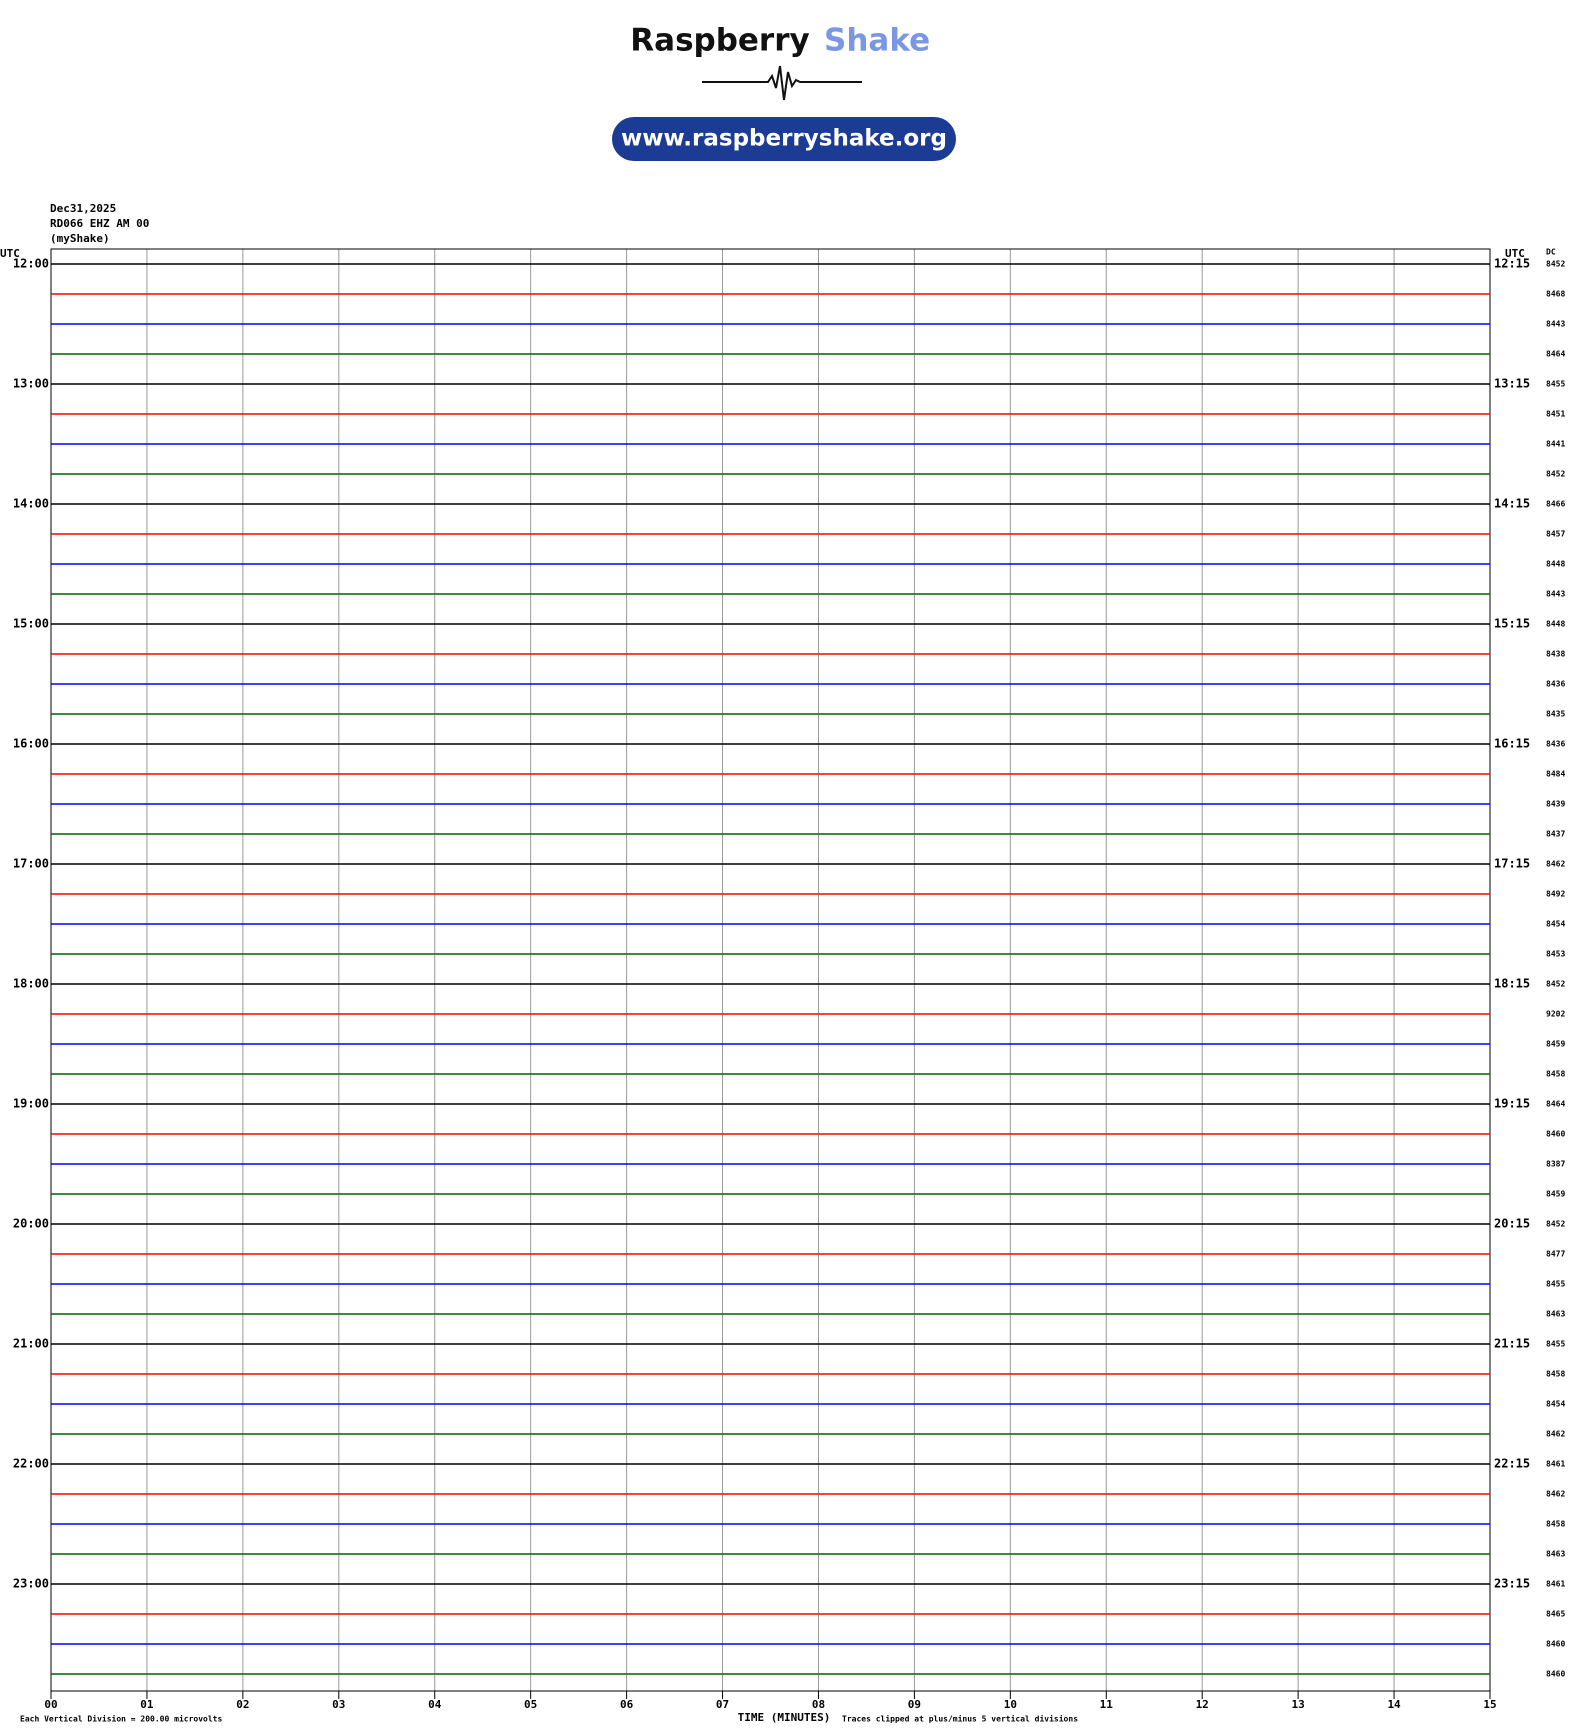 Image resolution: width=1570 pixels, height=1732 pixels. I want to click on dc-label: 8465, so click(1555, 1614).